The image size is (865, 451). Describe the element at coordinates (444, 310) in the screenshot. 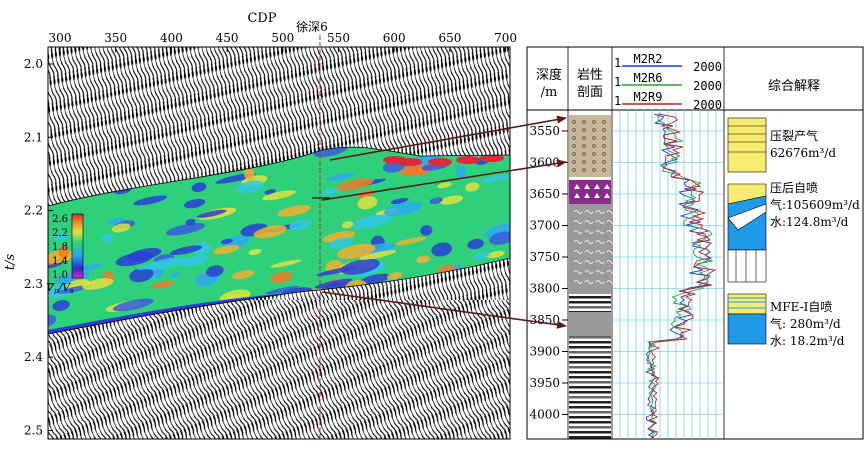

I see `arrow-bottom` at that location.